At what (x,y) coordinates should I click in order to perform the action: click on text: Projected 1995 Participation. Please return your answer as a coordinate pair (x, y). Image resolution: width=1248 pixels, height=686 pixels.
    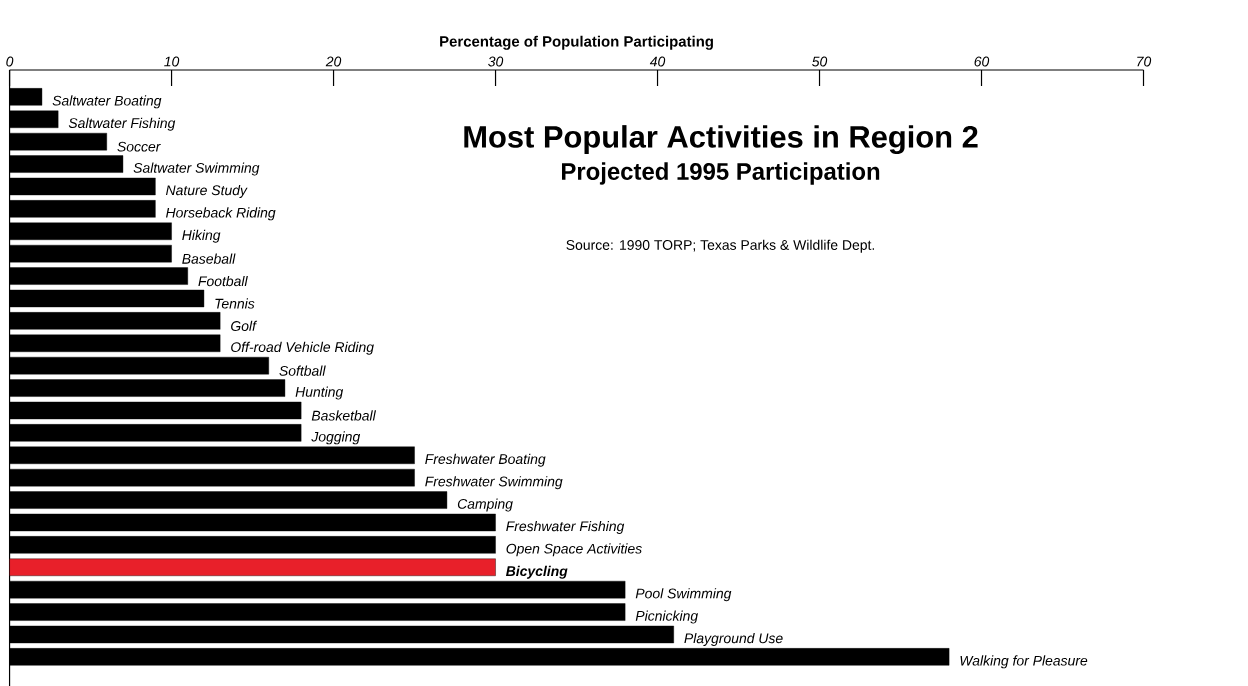
    Looking at the image, I should click on (721, 173).